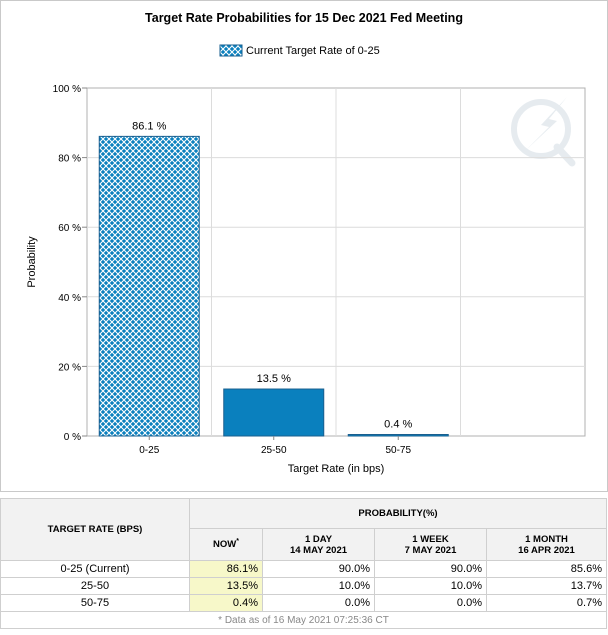 The height and width of the screenshot is (635, 608). Describe the element at coordinates (318, 569) in the screenshot. I see `row-1-day: 90.0%` at that location.